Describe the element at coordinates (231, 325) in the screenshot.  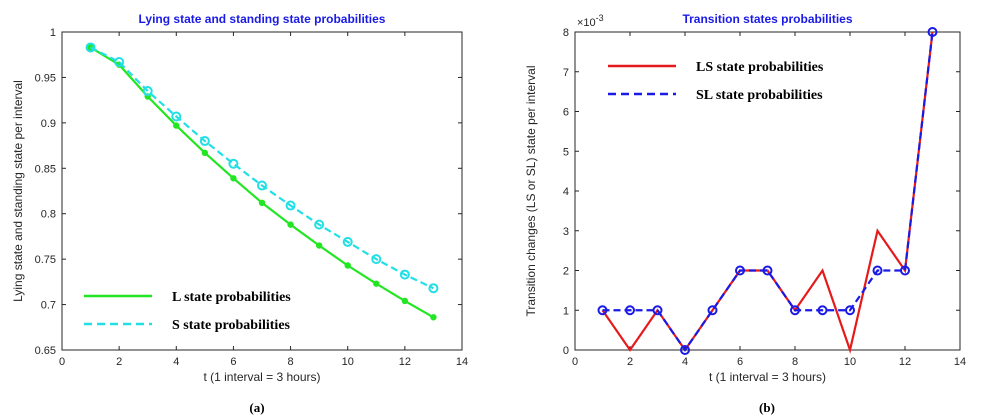
I see `legend-label: S state probabilities` at that location.